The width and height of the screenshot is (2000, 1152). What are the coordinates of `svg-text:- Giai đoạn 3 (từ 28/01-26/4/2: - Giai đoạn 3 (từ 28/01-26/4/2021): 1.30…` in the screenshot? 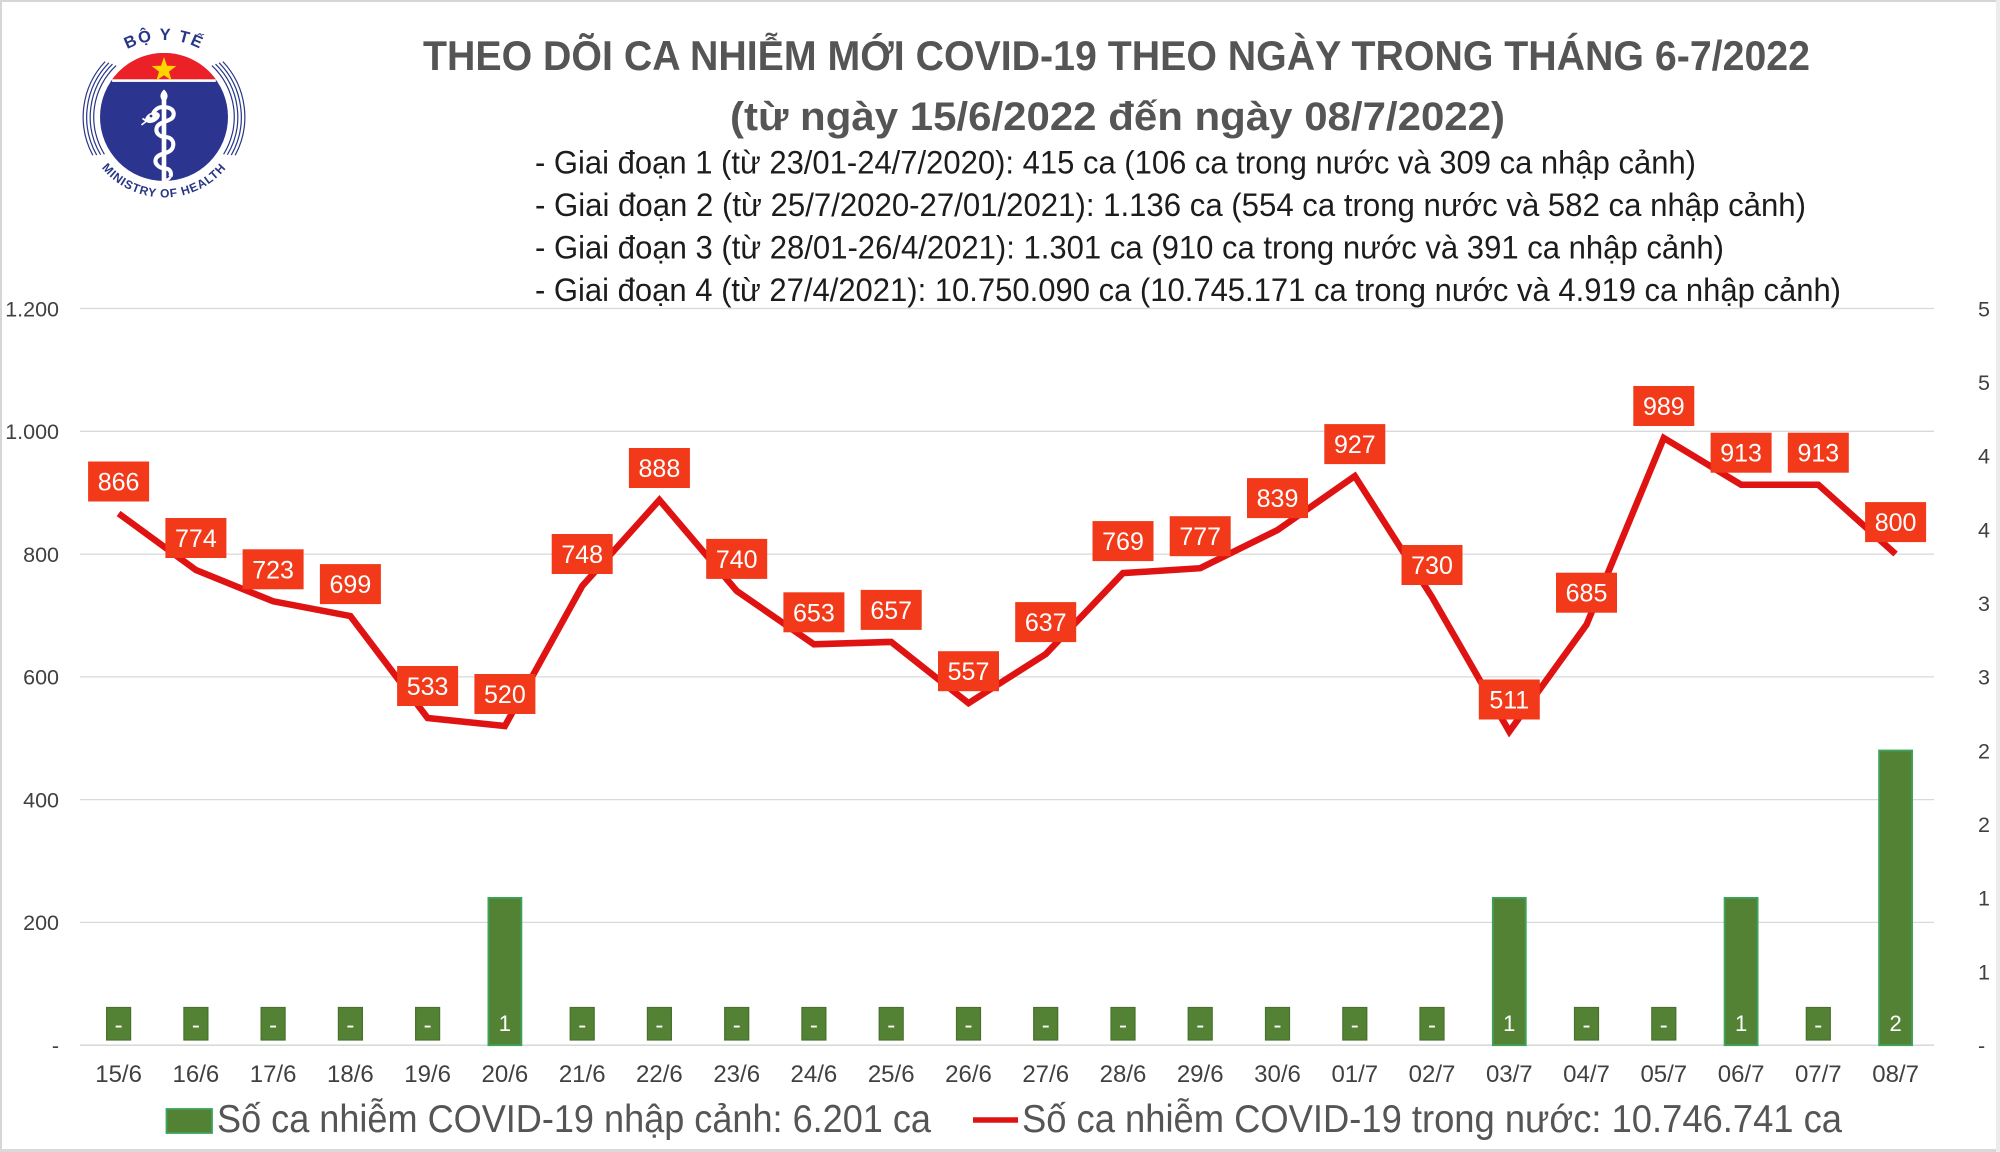 It's located at (1129, 248).